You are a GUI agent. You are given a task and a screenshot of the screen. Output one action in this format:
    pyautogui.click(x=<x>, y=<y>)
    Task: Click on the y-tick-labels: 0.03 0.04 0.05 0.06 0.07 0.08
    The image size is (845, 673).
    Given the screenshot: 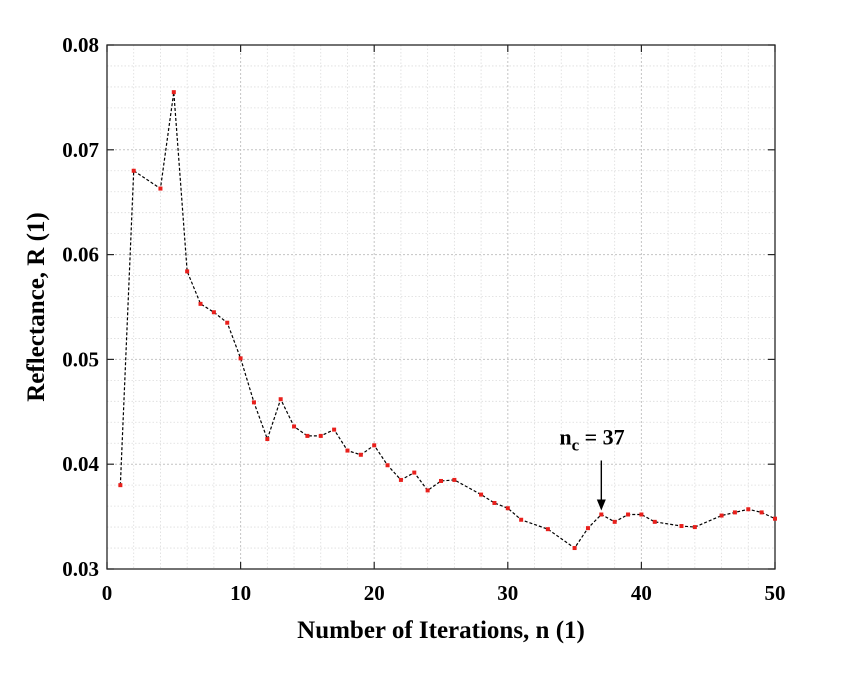 What is the action you would take?
    pyautogui.click(x=80, y=307)
    